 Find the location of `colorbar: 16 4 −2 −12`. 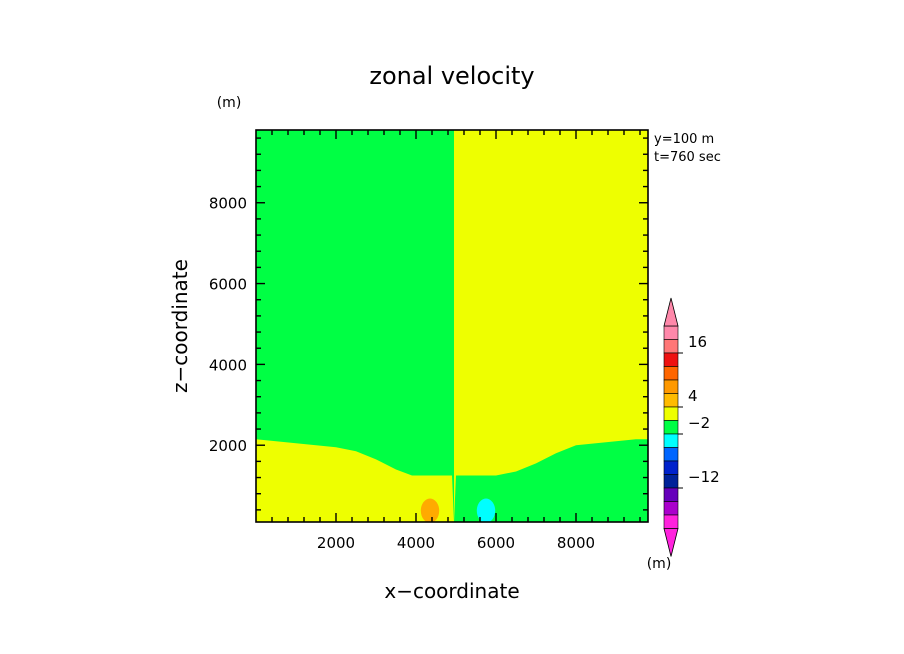

colorbar: 16 4 −2 −12 is located at coordinates (691, 427).